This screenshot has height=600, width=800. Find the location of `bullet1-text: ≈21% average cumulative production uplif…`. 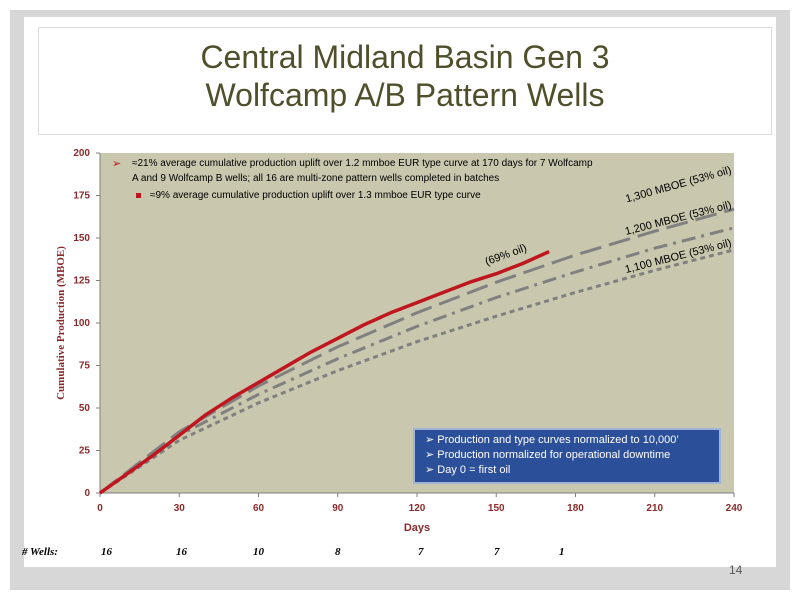

bullet1-text: ≈21% average cumulative production uplif… is located at coordinates (362, 163).